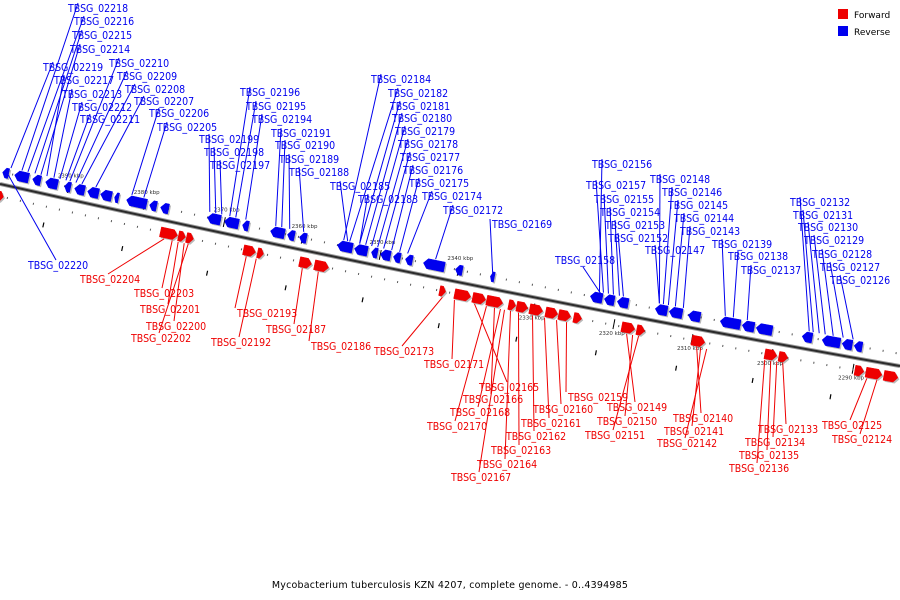 The image size is (900, 600). Describe the element at coordinates (91, 95) in the screenshot. I see `gene-label: TBSG_02213` at that location.